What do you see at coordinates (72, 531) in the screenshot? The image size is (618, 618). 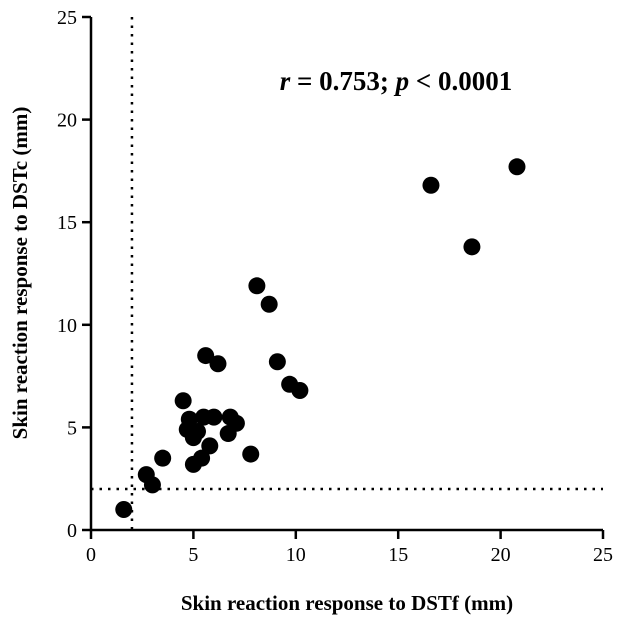 I see `y-tick-label-0: 0` at bounding box center [72, 531].